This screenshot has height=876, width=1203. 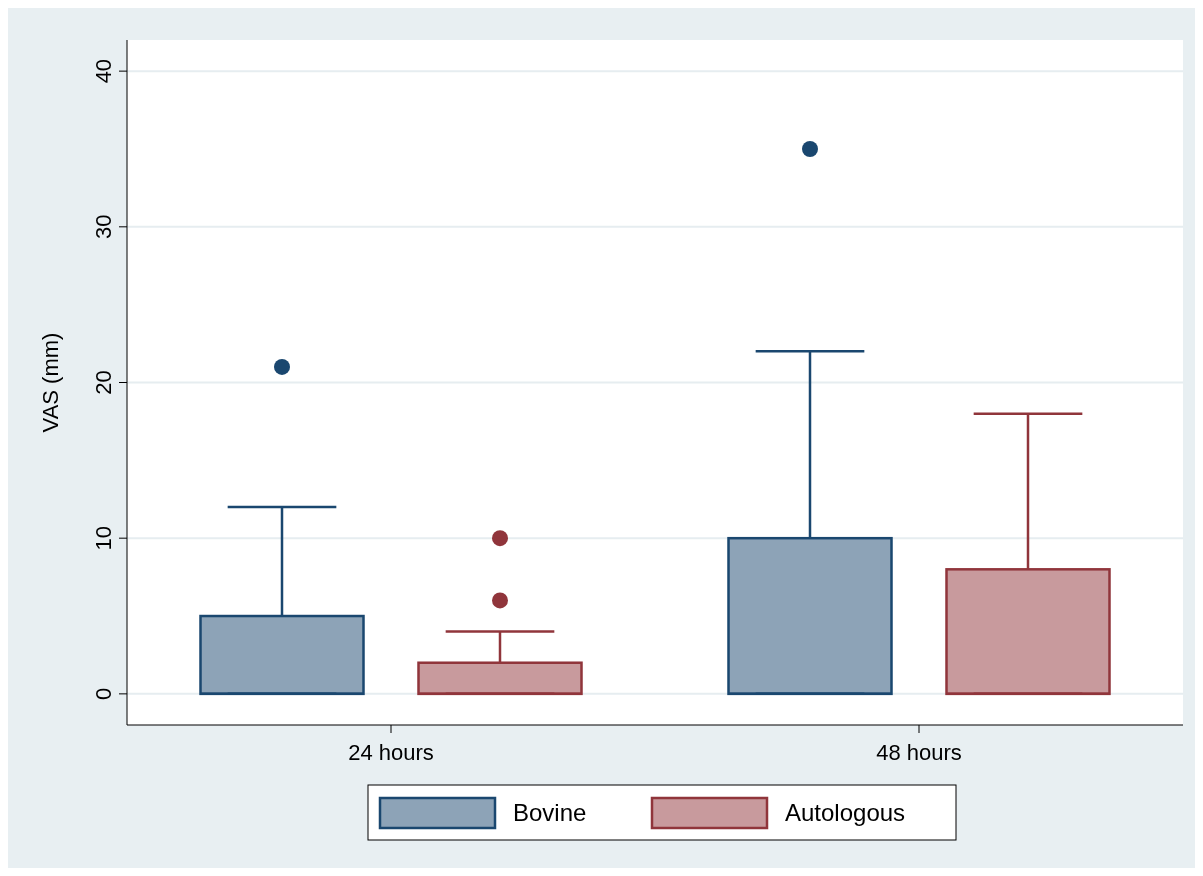 What do you see at coordinates (103, 538) in the screenshot?
I see `y-tick-label: 10` at bounding box center [103, 538].